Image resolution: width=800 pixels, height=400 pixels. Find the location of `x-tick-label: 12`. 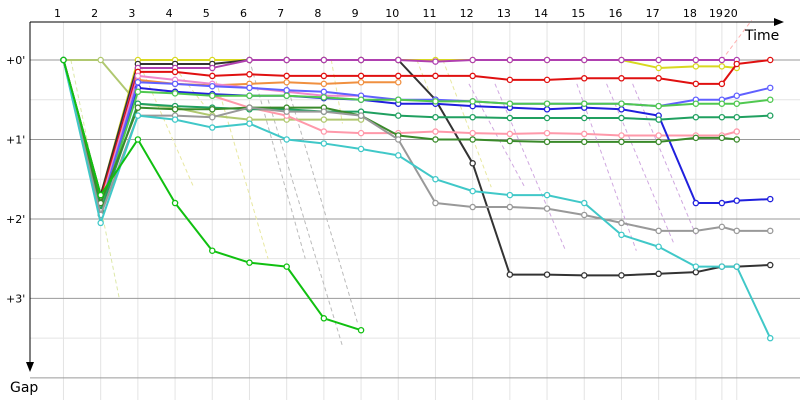

x-tick-label: 12 is located at coordinates (467, 13).